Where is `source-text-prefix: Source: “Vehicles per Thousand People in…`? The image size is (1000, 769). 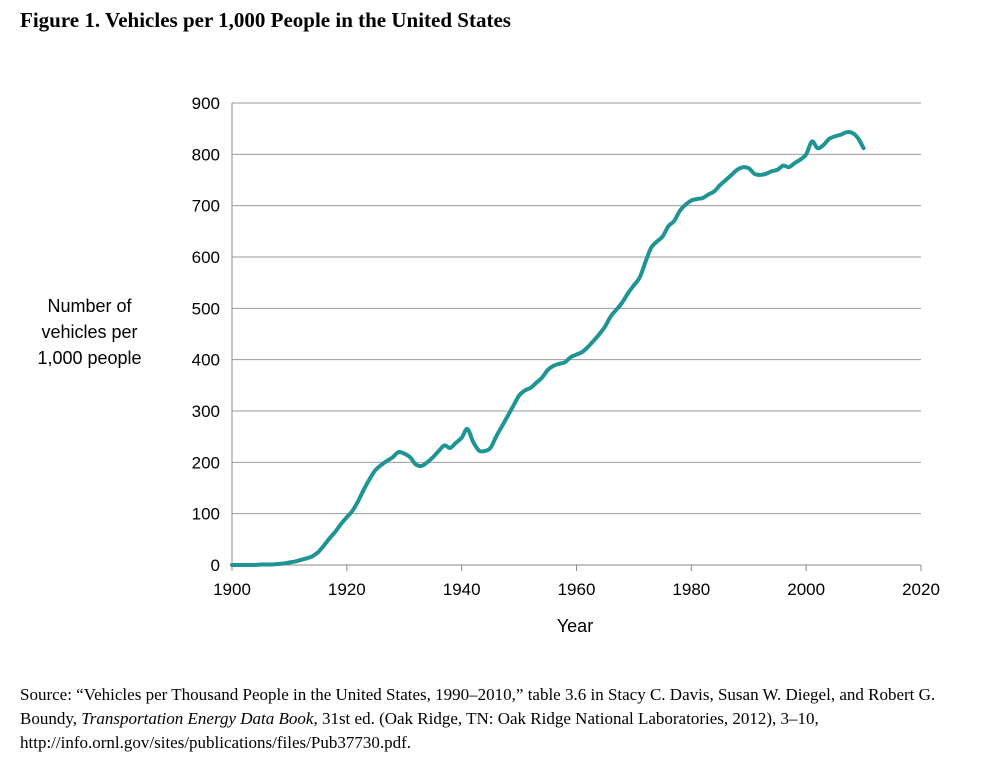
source-text-prefix: Source: “Vehicles per Thousand People in… is located at coordinates (478, 706).